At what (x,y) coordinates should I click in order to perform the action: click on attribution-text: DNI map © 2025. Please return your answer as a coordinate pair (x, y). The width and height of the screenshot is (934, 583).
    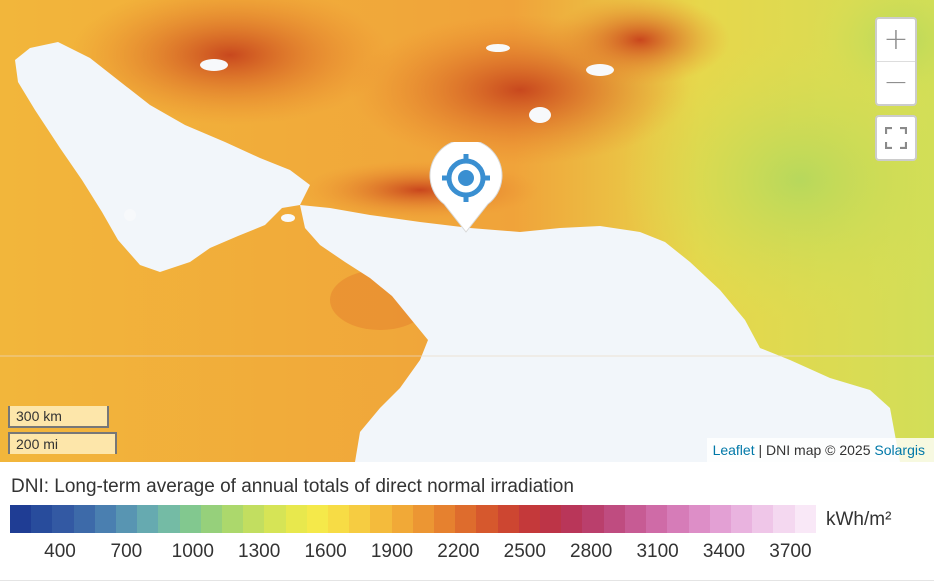
    Looking at the image, I should click on (820, 450).